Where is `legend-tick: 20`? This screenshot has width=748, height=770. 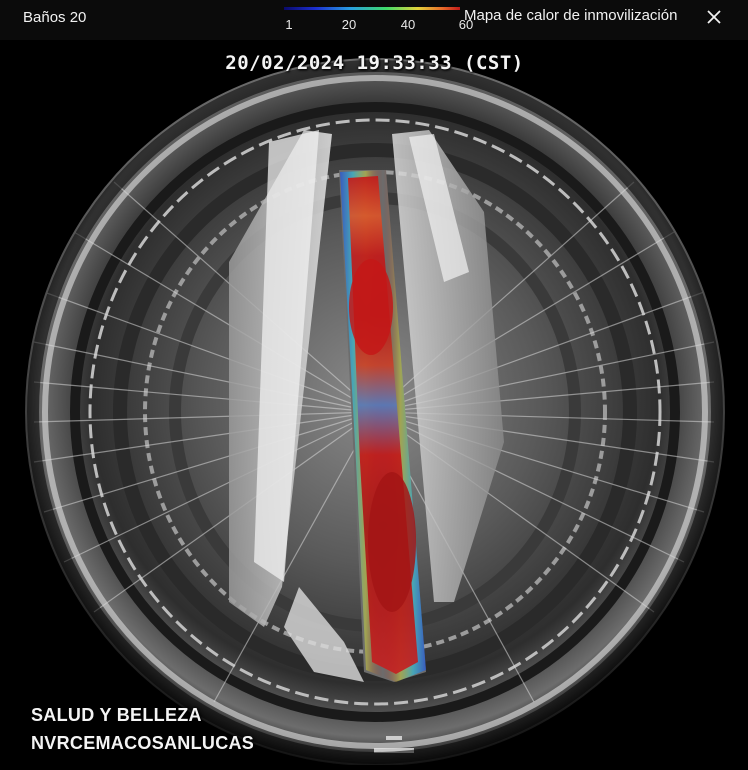 legend-tick: 20 is located at coordinates (349, 24).